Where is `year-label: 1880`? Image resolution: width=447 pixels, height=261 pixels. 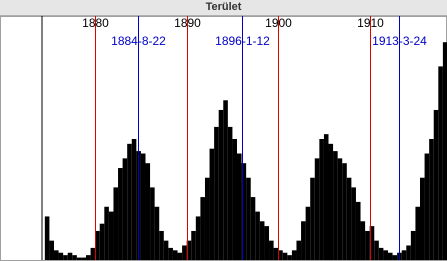 year-label: 1880 is located at coordinates (95, 23).